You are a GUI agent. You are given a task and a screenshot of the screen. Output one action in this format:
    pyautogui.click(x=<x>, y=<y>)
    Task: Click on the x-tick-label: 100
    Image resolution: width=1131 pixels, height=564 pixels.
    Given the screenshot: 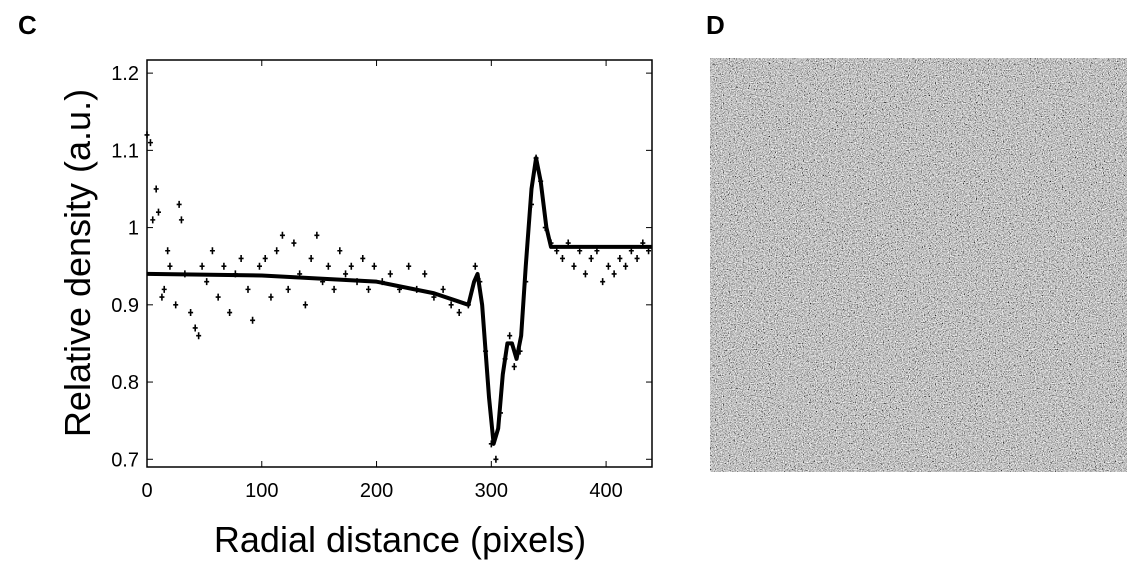 What is the action you would take?
    pyautogui.click(x=261, y=491)
    